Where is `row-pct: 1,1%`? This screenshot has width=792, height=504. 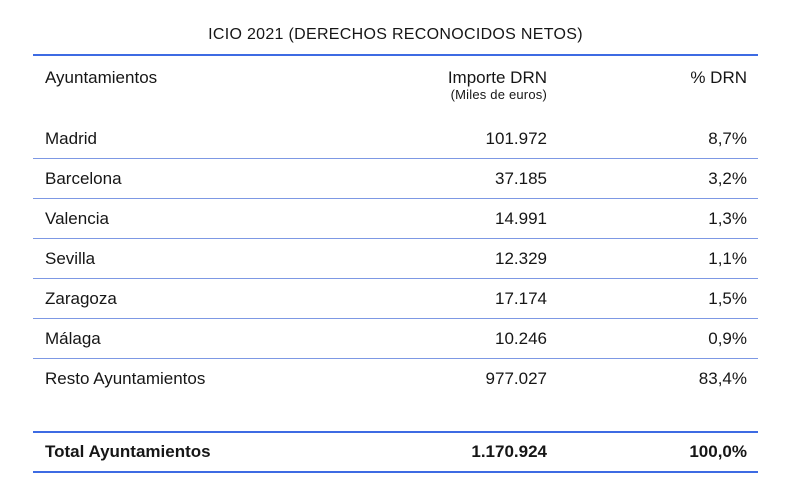
row-pct: 1,1% is located at coordinates (727, 258).